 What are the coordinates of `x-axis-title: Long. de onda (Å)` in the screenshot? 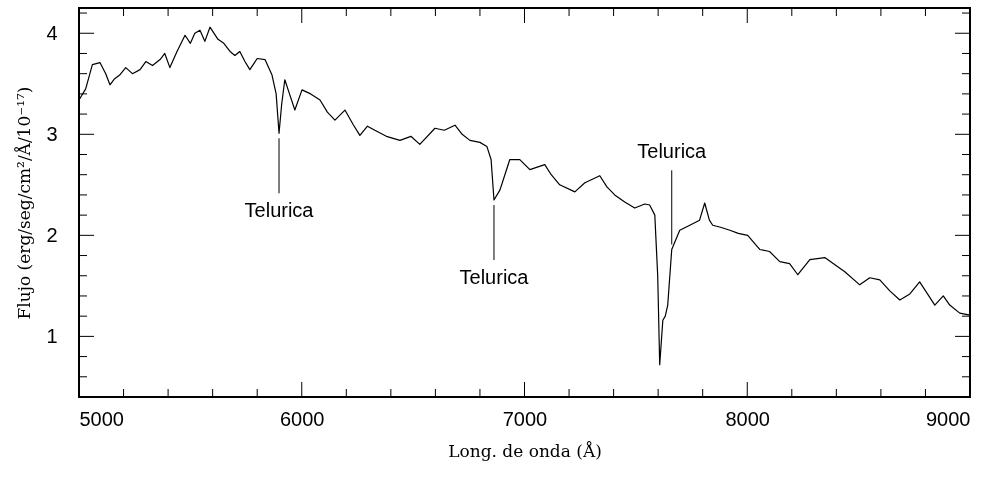 It's located at (525, 450).